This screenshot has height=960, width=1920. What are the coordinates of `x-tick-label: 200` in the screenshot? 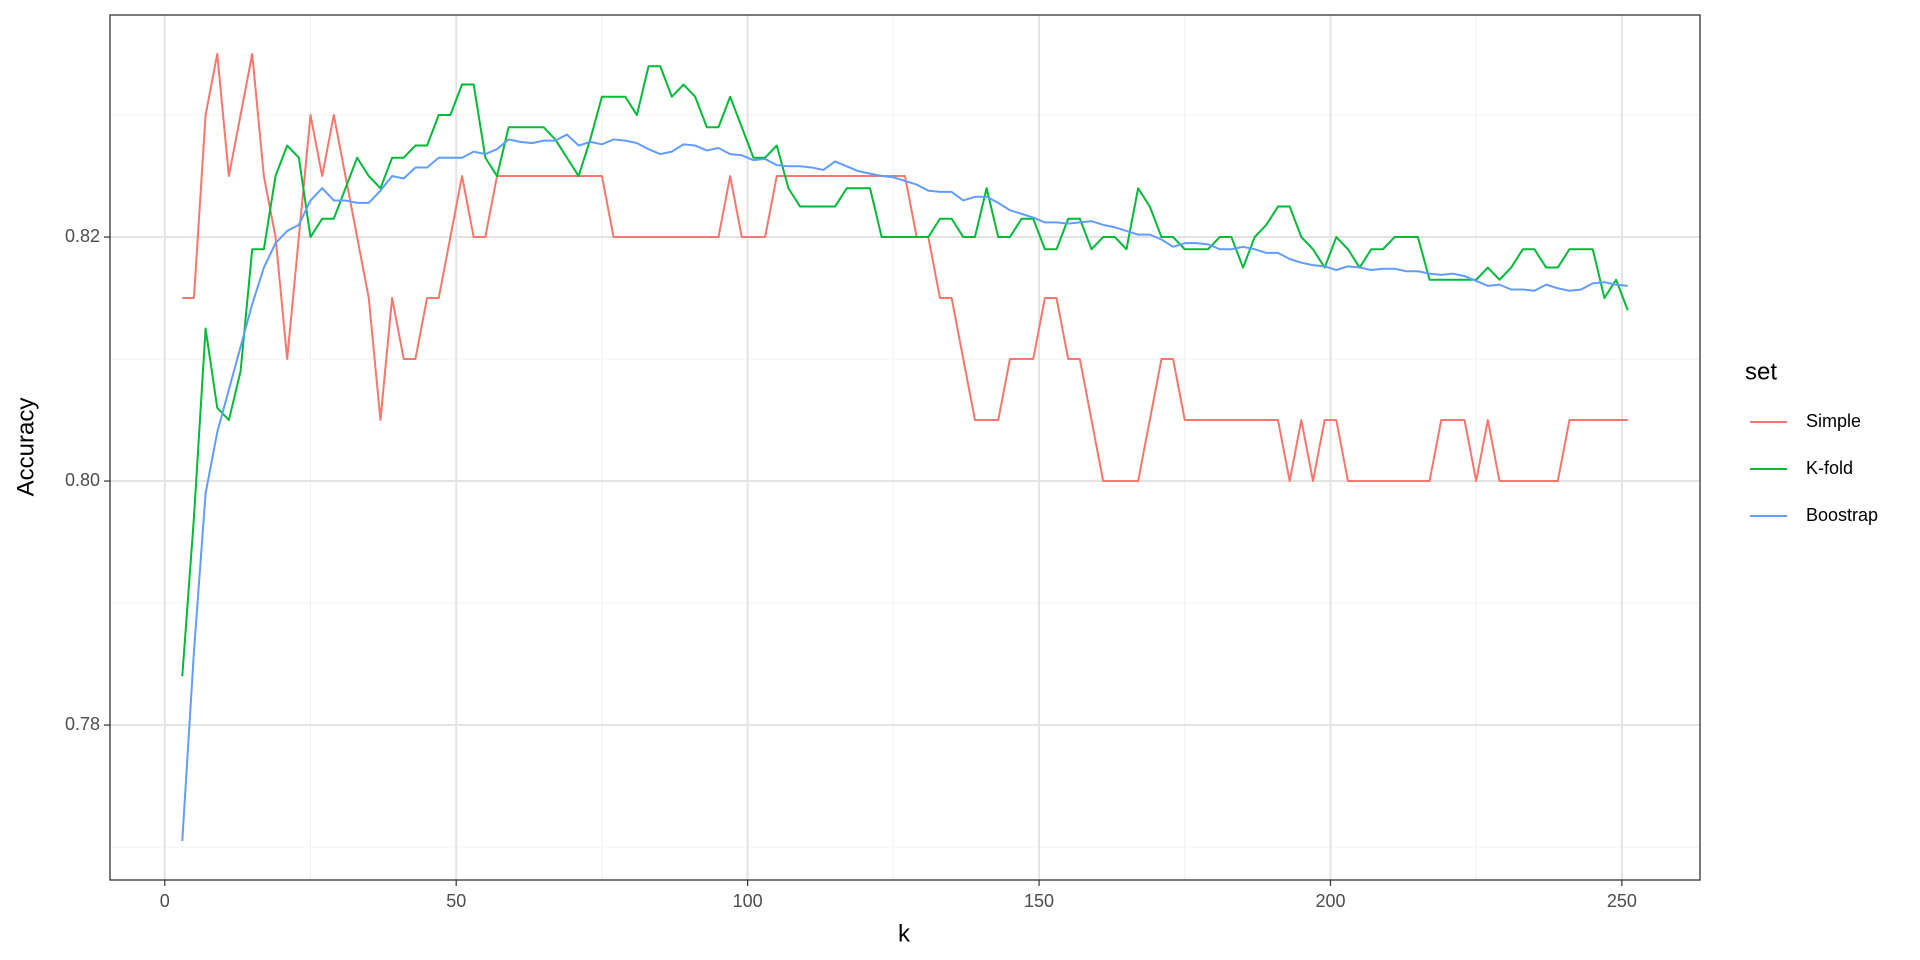 It's located at (1330, 901).